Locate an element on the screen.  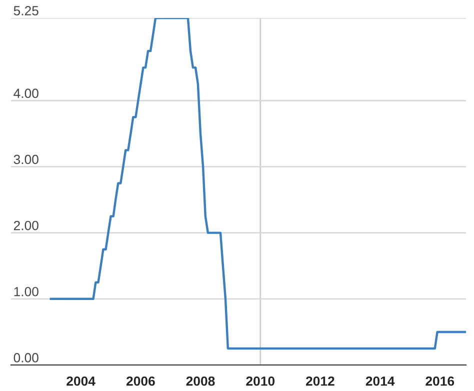
y-tick-label: 3.00 is located at coordinates (26, 159).